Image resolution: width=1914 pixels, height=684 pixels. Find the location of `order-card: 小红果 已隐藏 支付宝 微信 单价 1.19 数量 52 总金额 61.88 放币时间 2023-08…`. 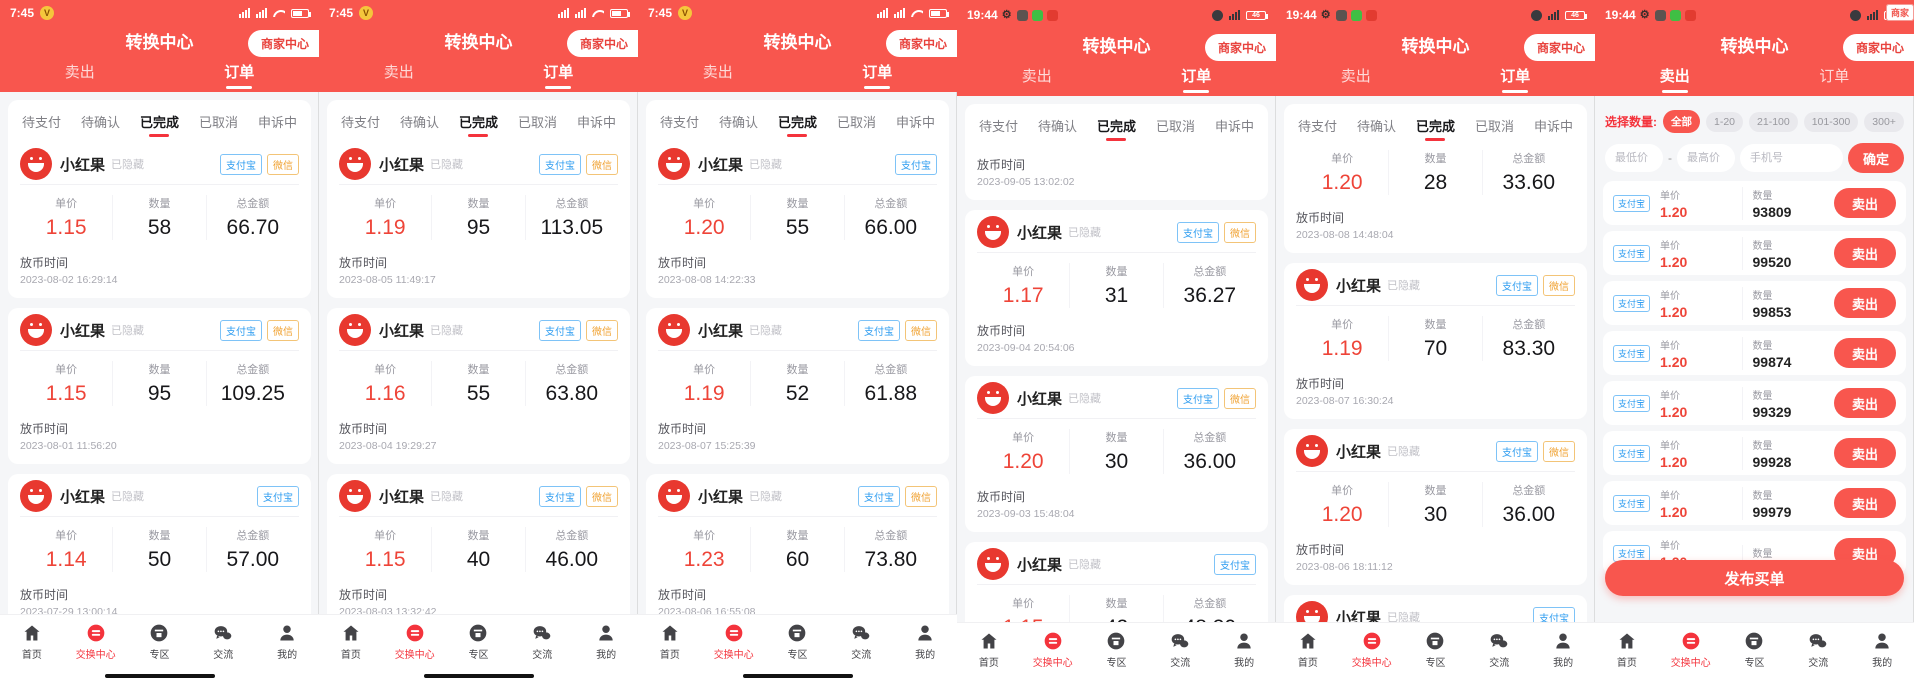

order-card: 小红果 已隐藏 支付宝 微信 单价 1.19 数量 52 总金额 61.88 放币时间 2023-08… is located at coordinates (797, 386).